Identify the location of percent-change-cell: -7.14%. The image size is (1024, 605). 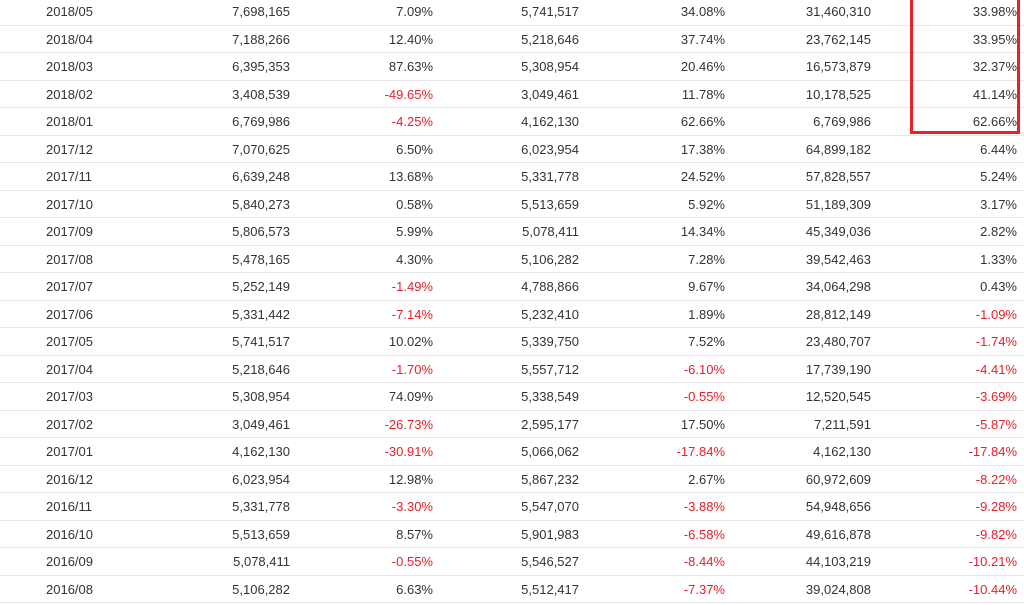
(412, 314).